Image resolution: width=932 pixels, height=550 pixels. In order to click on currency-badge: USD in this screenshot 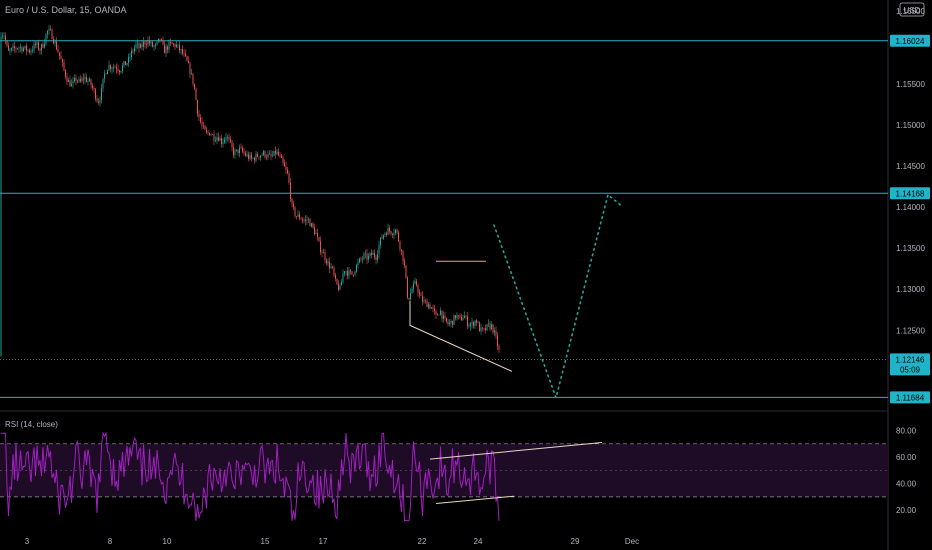, I will do `click(912, 9)`.